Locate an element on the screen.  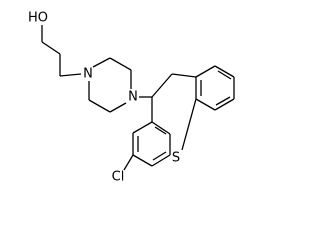
atom-label: Cl is located at coordinates (118, 177).